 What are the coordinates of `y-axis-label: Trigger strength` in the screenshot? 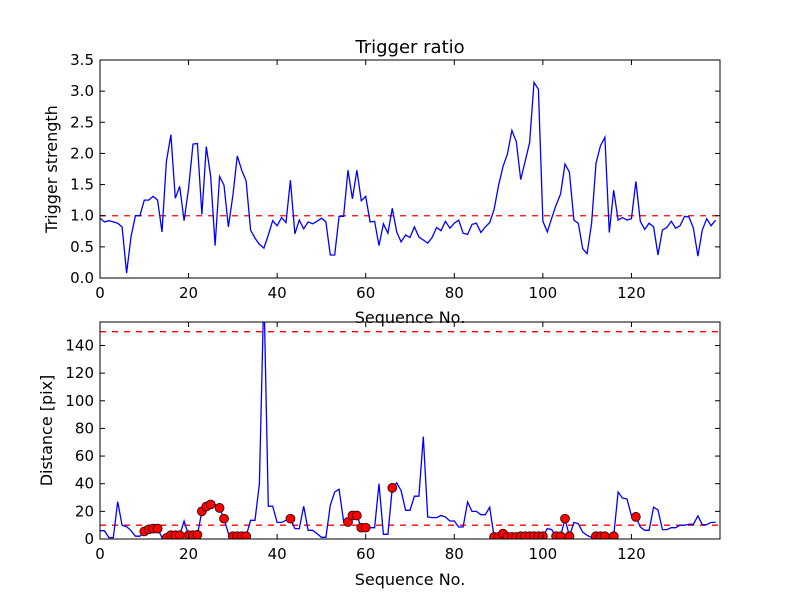 It's located at (51, 169).